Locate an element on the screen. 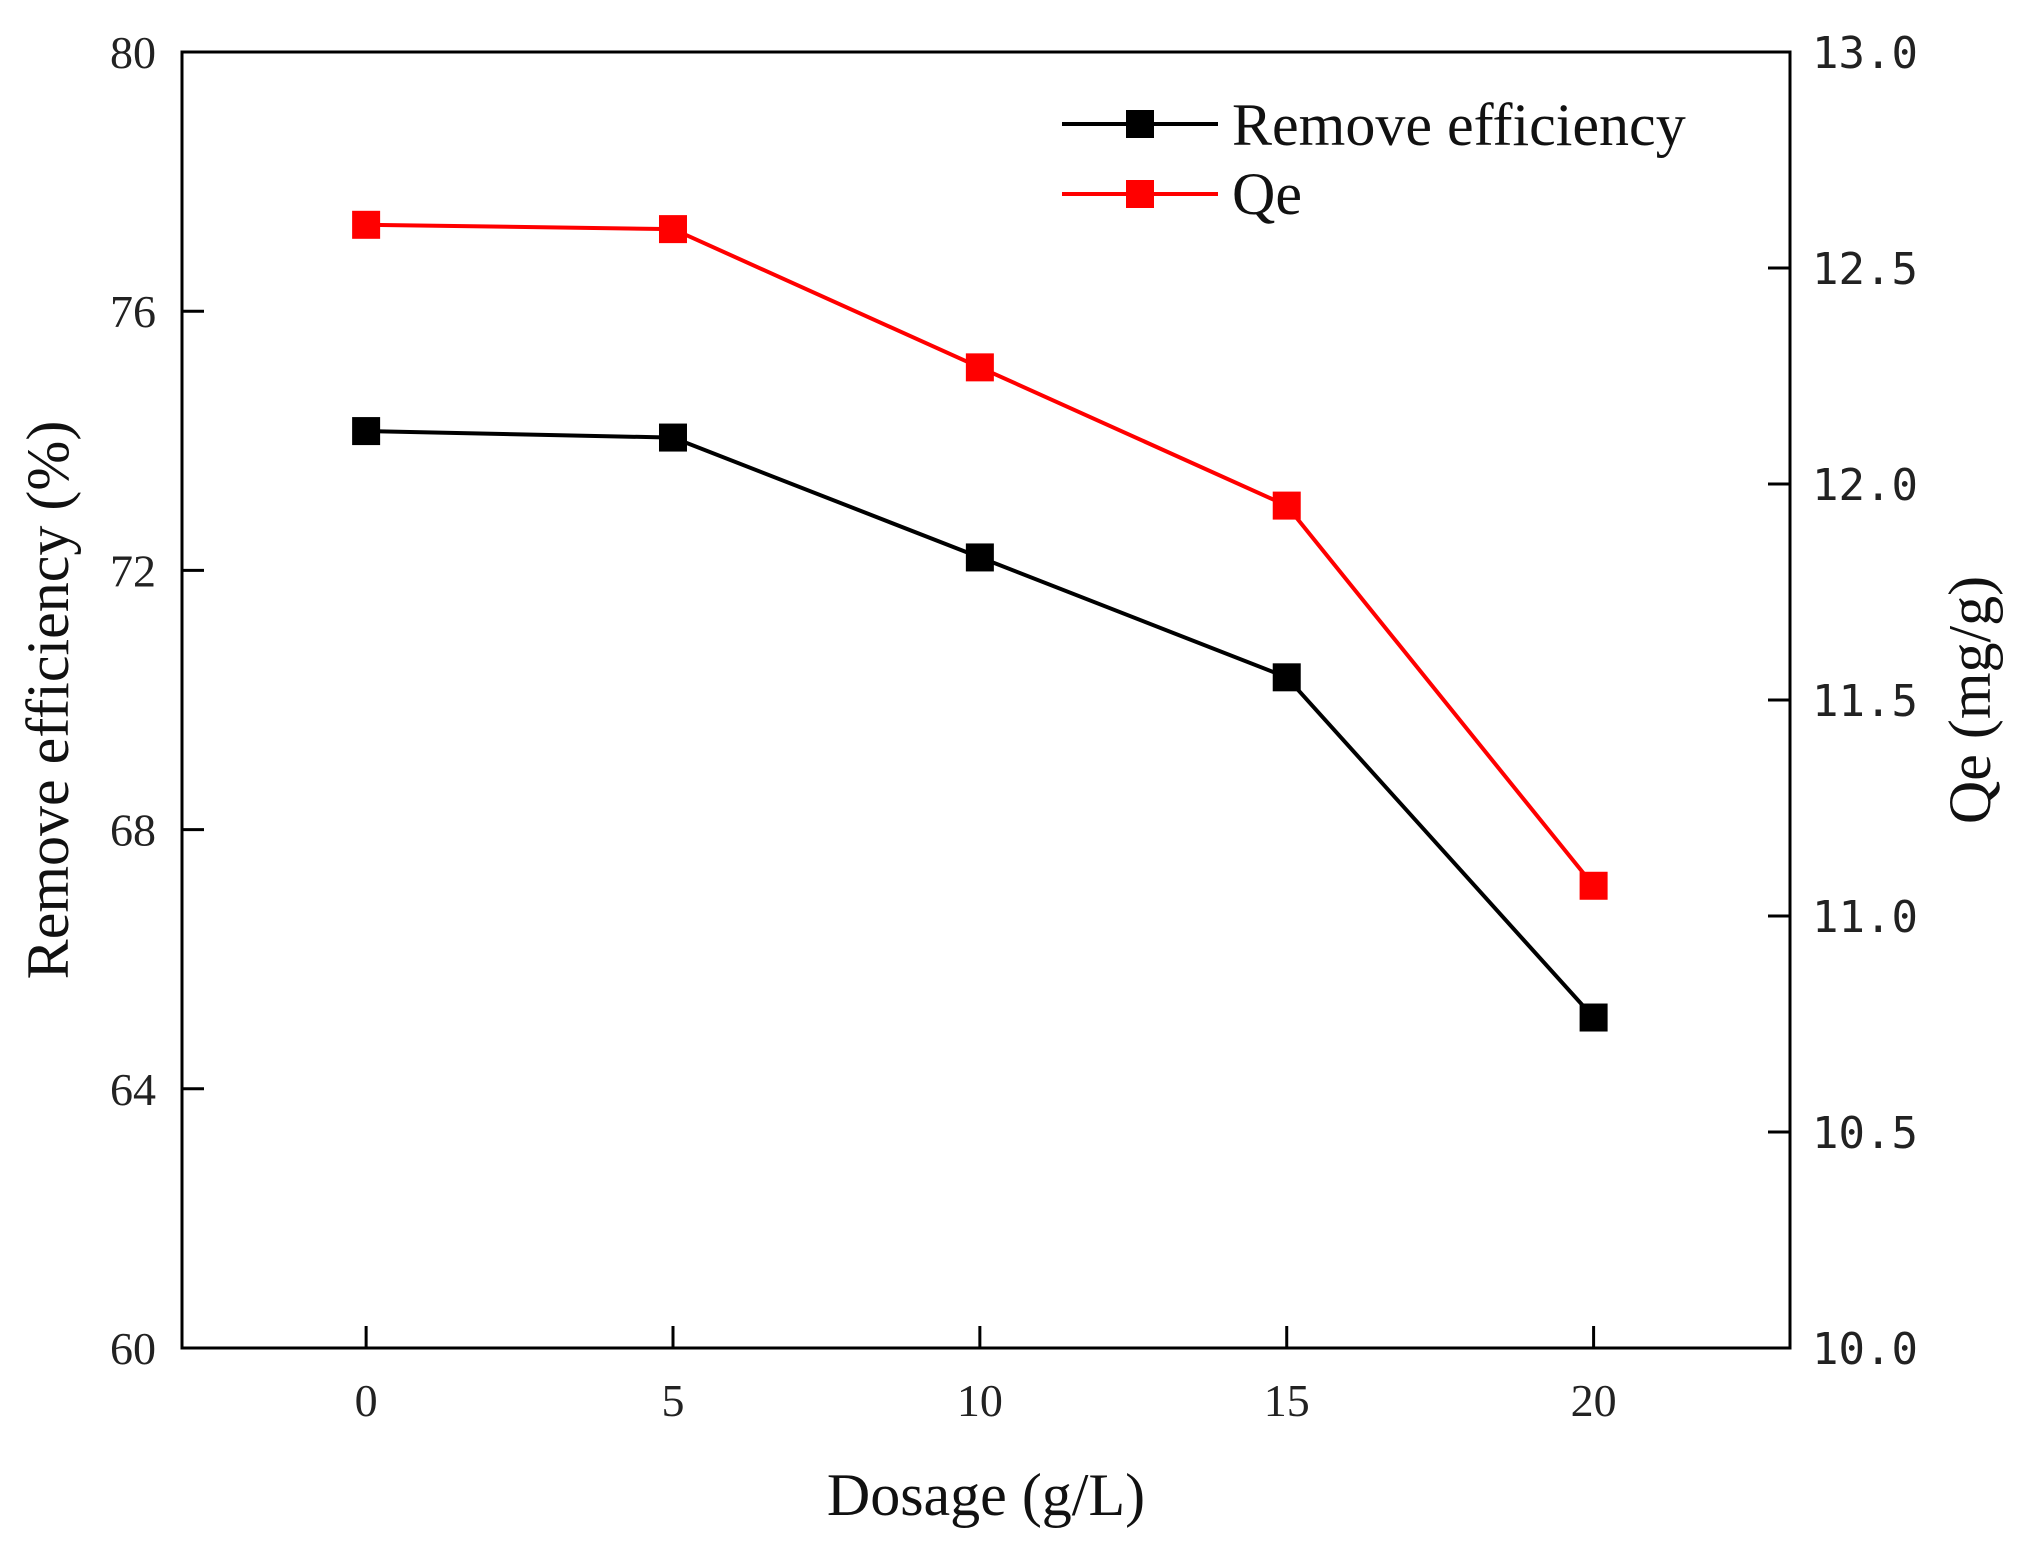  y-tick-label-1: 64 is located at coordinates (133, 1089).